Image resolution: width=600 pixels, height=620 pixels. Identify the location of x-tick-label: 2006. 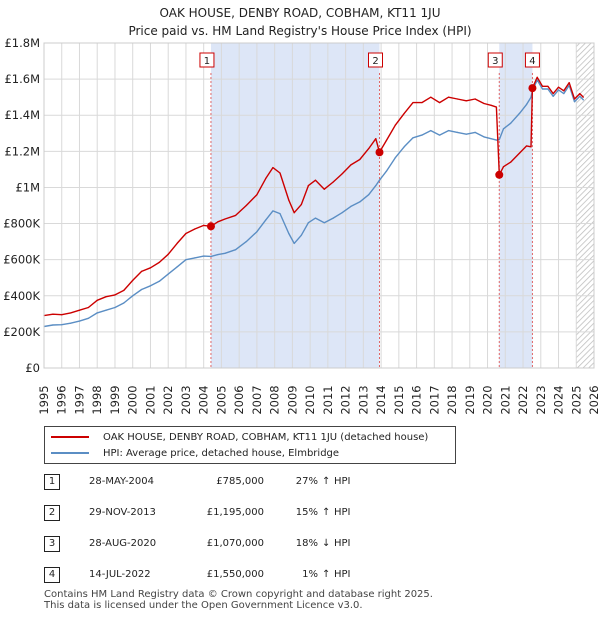
(239, 399).